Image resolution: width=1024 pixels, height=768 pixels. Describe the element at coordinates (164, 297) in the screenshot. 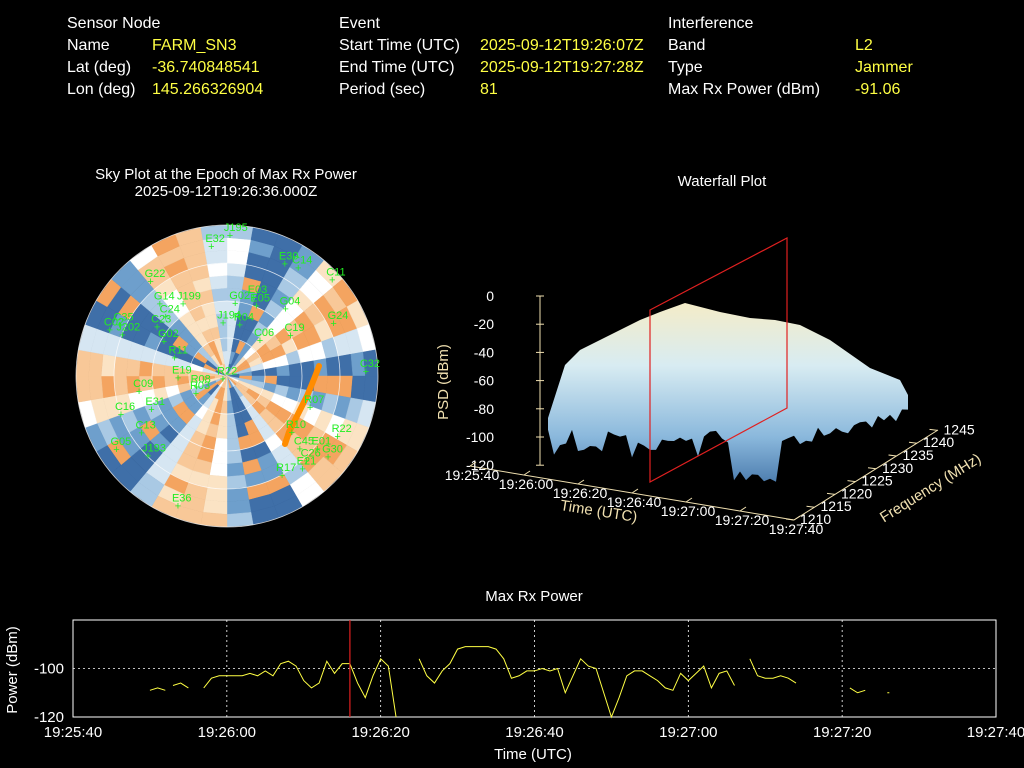

I see `satellite-label: G14` at that location.